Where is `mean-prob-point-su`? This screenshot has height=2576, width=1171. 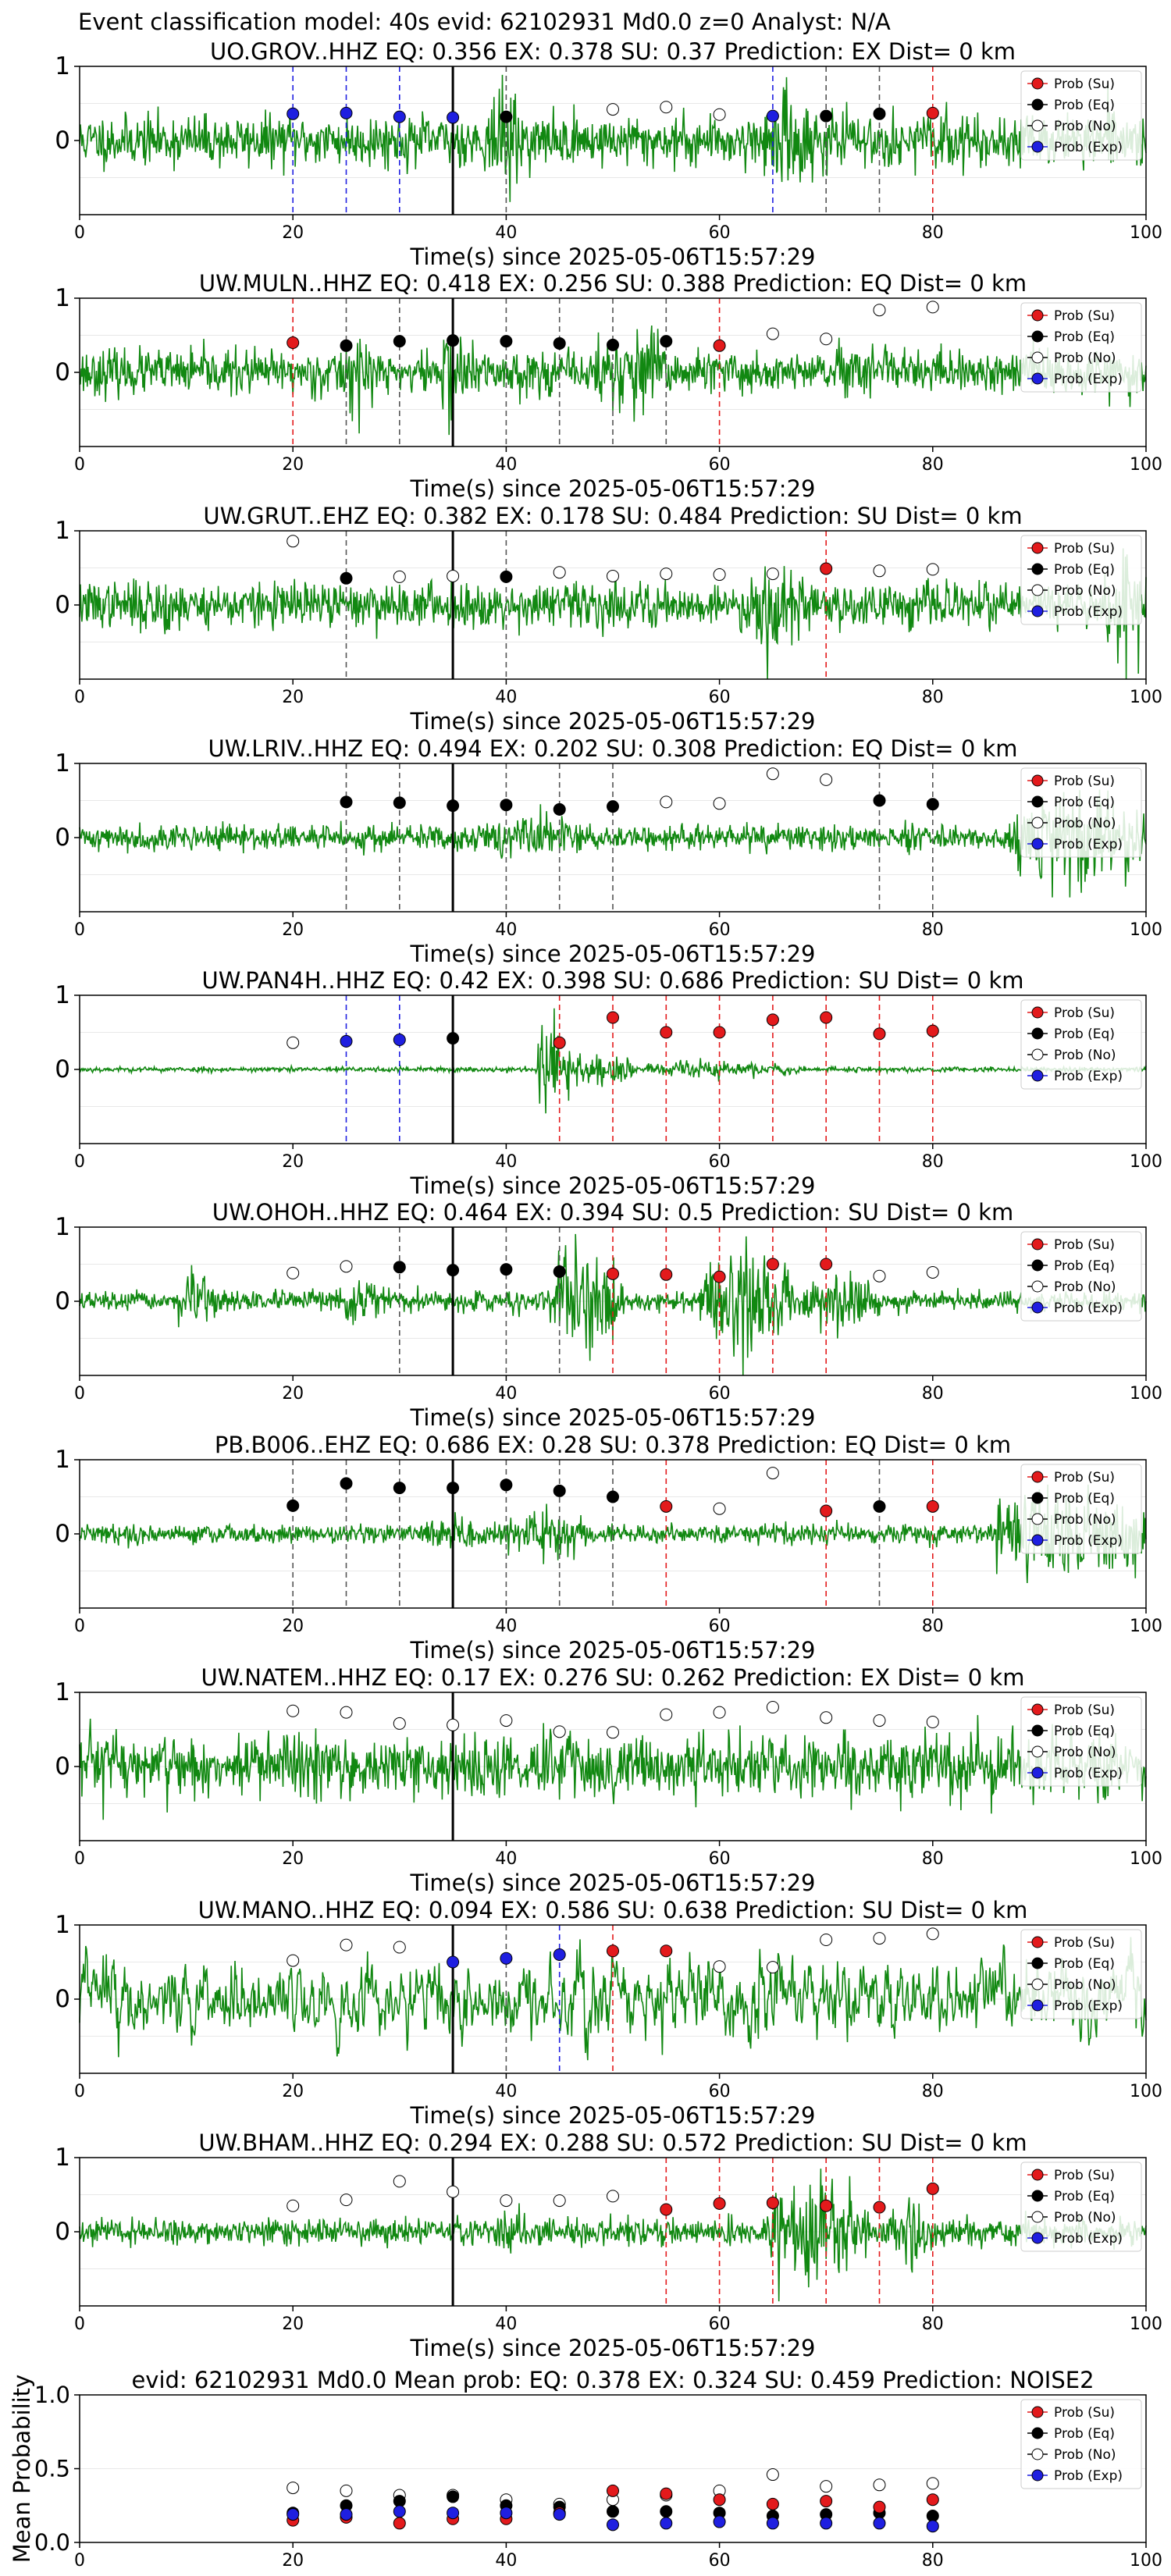 mean-prob-point-su is located at coordinates (666, 2493).